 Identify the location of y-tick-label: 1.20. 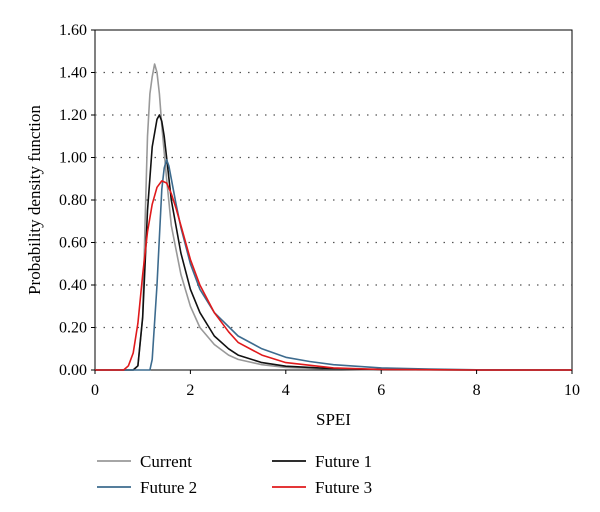
(73, 115).